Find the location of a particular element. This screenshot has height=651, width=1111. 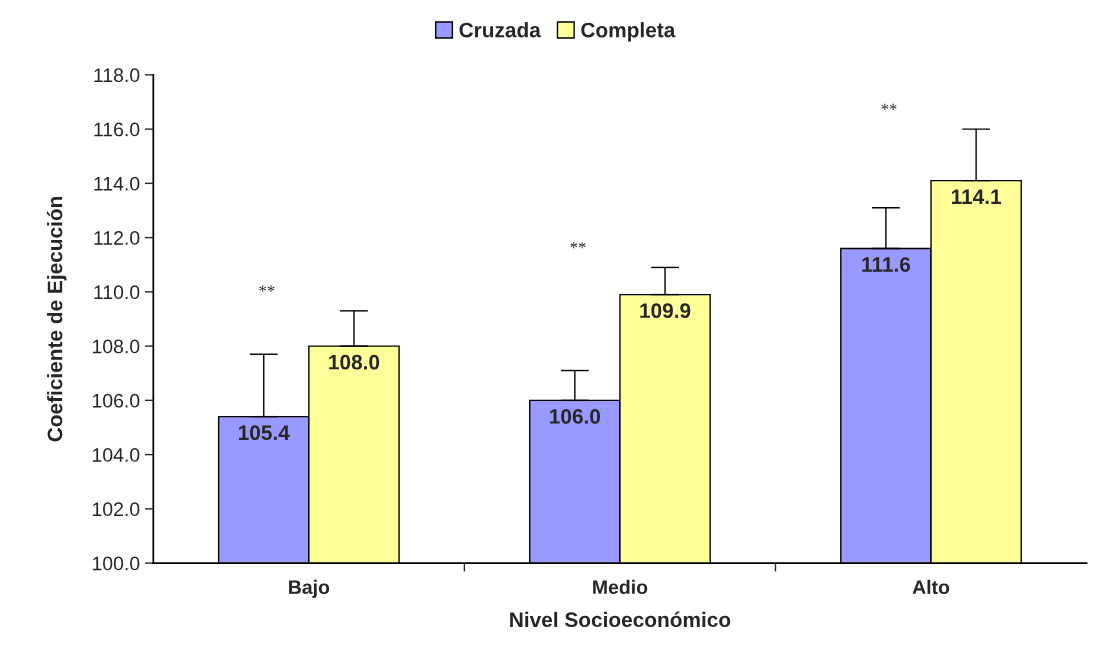

y-axis-title: Coeficiente de Ejecución is located at coordinates (56, 319).